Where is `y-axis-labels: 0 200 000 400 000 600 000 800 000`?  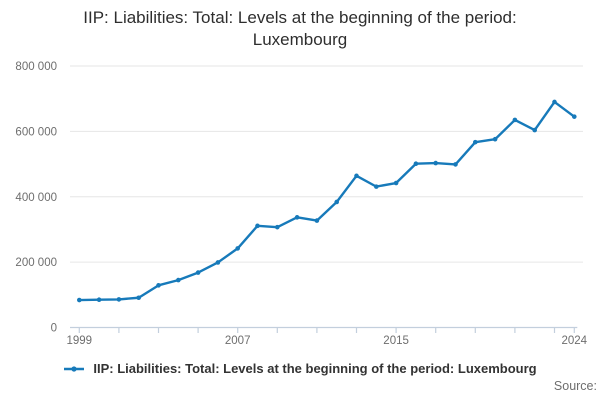
y-axis-labels: 0 200 000 400 000 600 000 800 000 is located at coordinates (36, 198).